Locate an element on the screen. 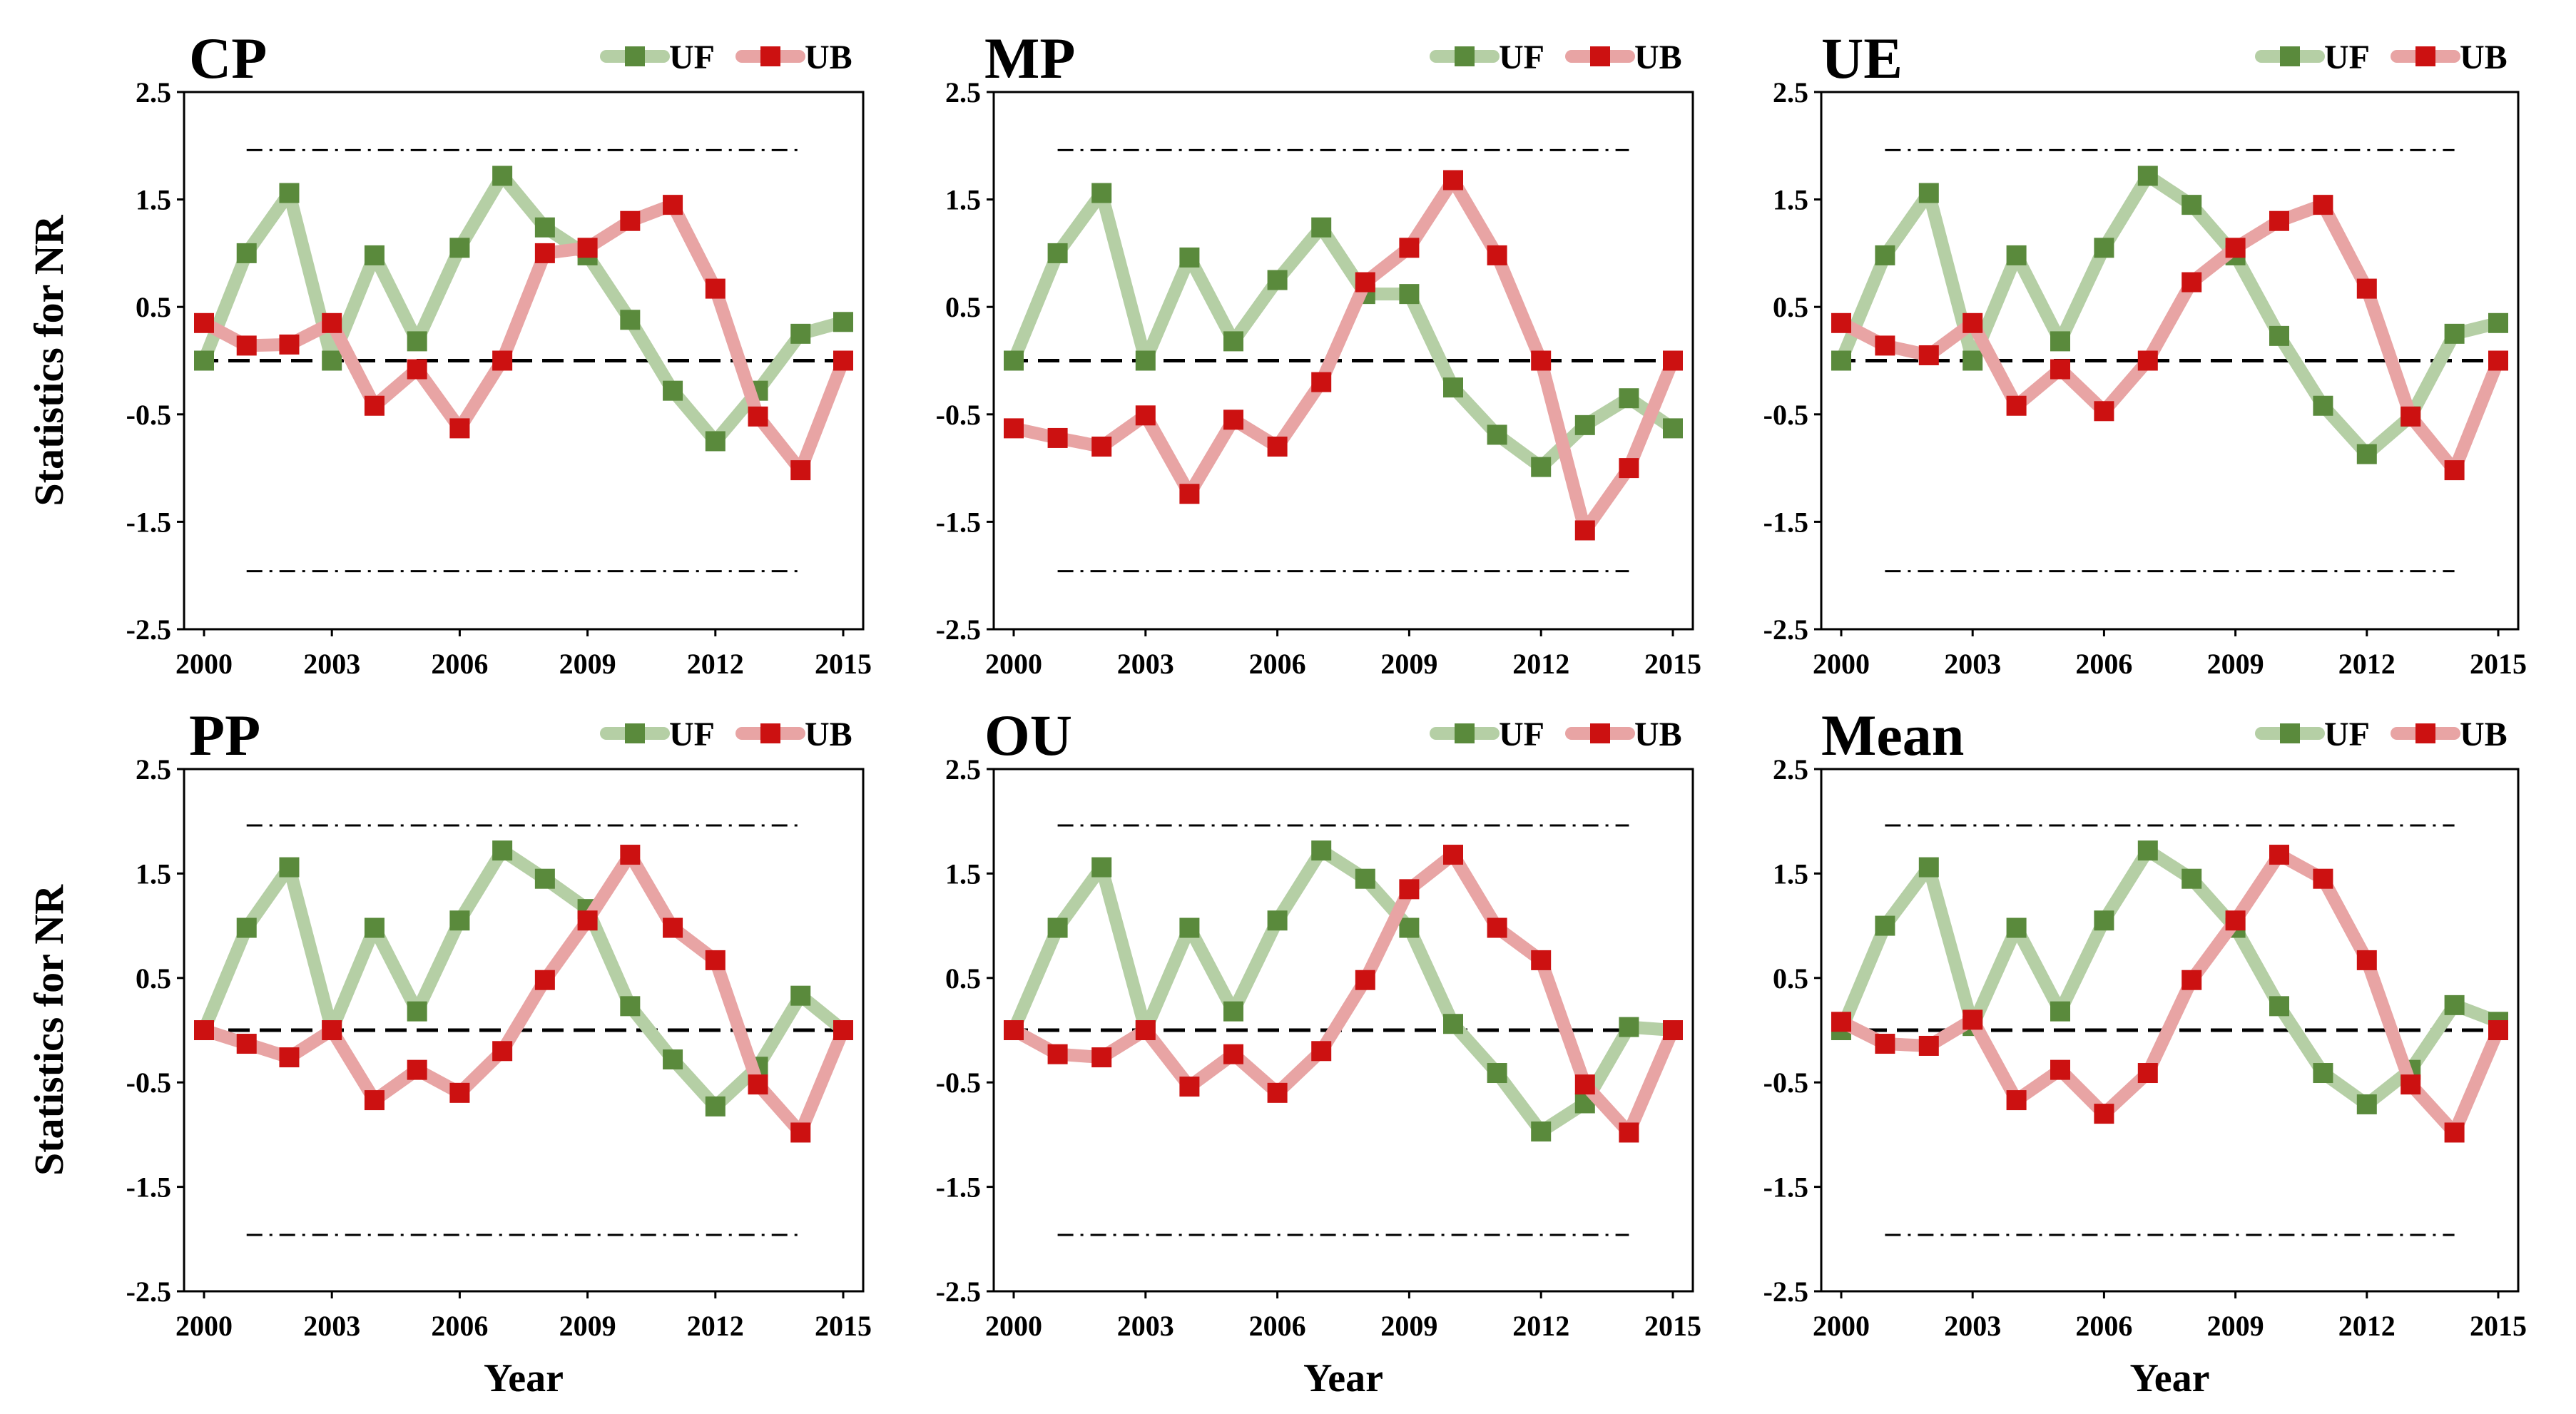 The image size is (2576, 1414). y-tick-label: -1.5 is located at coordinates (958, 1187).